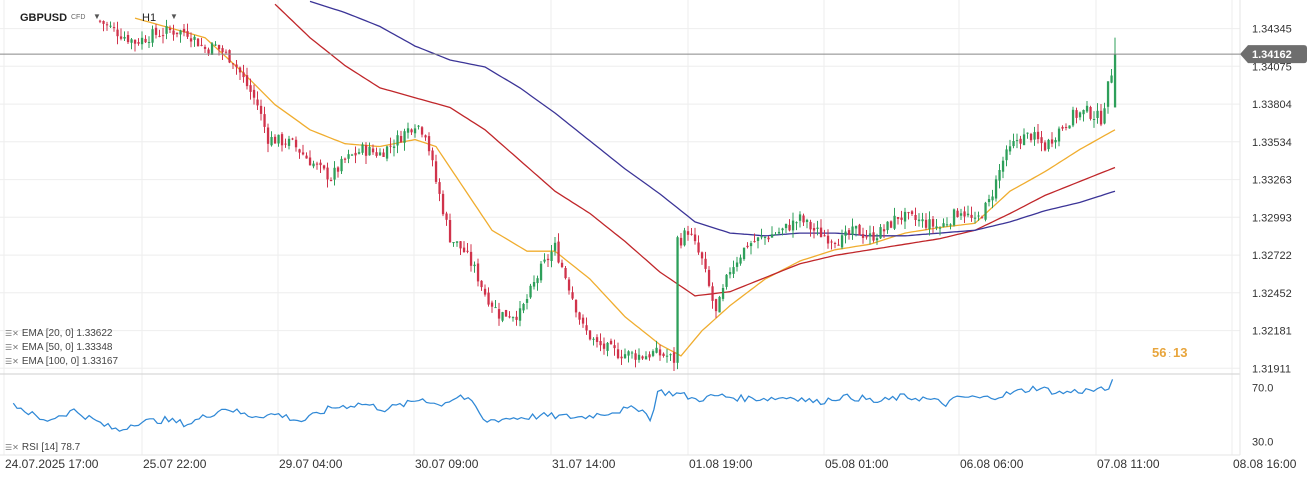 The height and width of the screenshot is (480, 1312). I want to click on rsi-line, so click(563, 405).